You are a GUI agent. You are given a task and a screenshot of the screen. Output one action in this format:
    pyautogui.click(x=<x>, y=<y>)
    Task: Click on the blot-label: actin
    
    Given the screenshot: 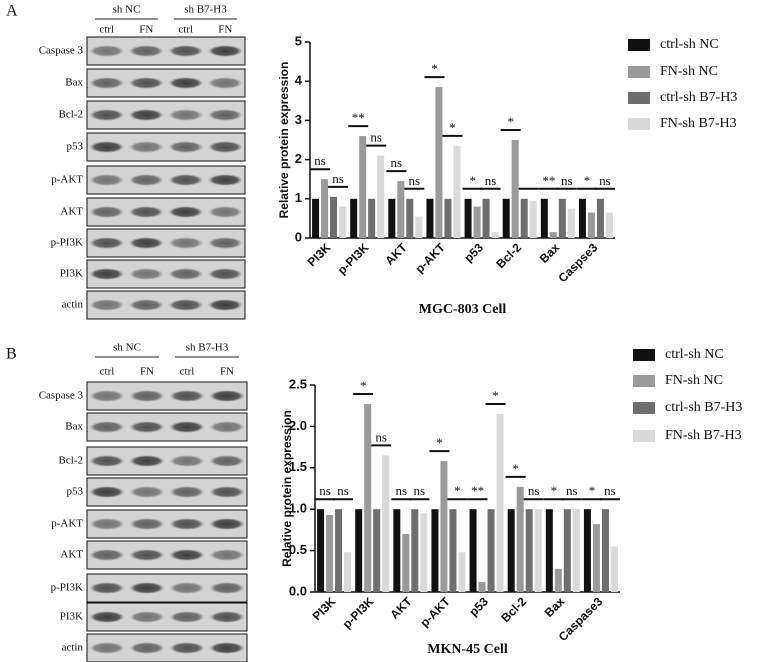 What is the action you would take?
    pyautogui.click(x=73, y=305)
    